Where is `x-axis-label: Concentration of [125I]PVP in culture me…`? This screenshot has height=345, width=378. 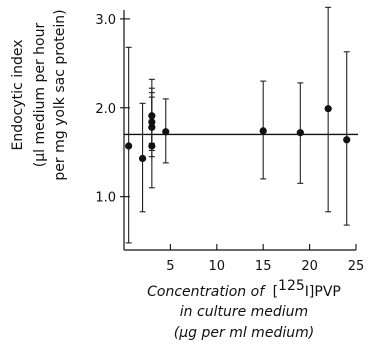 x-axis-label: Concentration of [125I]PVP in culture me… is located at coordinates (244, 309).